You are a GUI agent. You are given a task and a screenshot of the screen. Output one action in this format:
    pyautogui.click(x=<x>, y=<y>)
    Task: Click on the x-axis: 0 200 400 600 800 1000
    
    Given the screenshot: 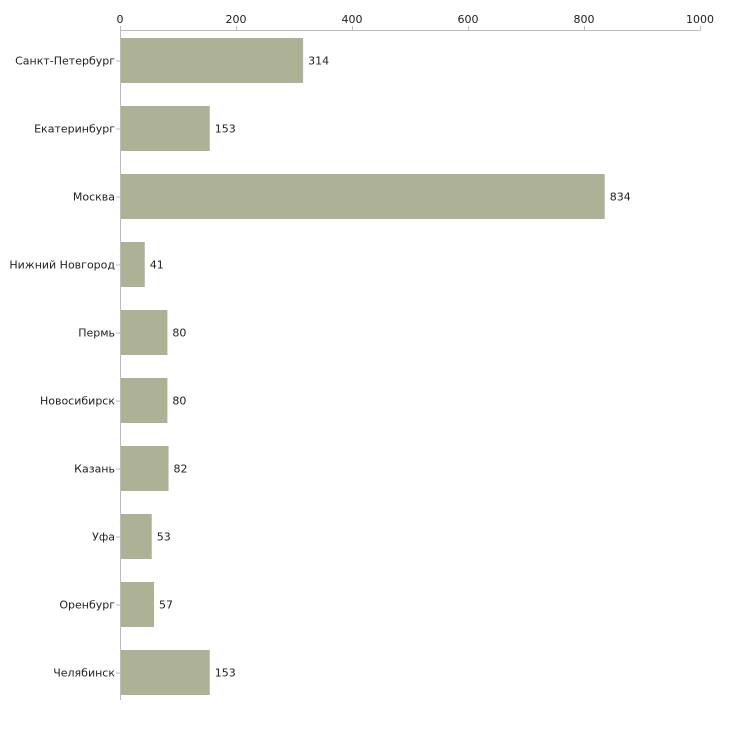 What is the action you would take?
    pyautogui.click(x=415, y=22)
    